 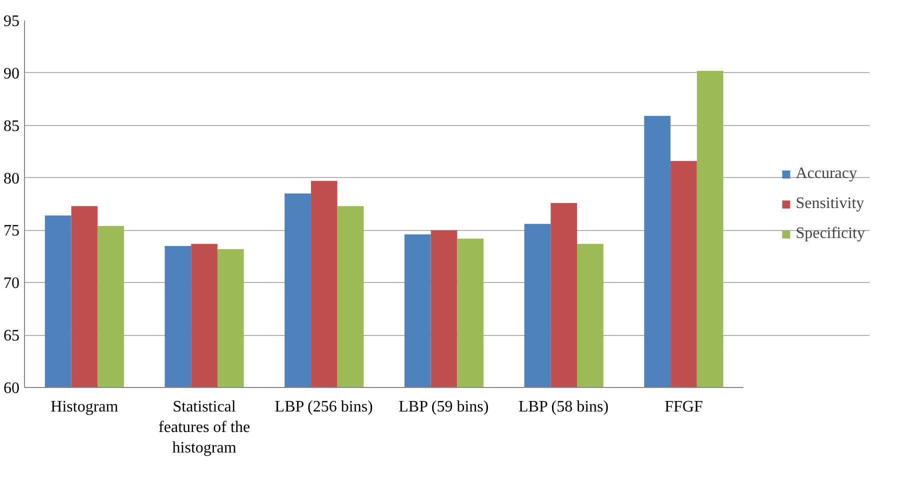 What do you see at coordinates (12, 388) in the screenshot?
I see `y-tick-label: 60` at bounding box center [12, 388].